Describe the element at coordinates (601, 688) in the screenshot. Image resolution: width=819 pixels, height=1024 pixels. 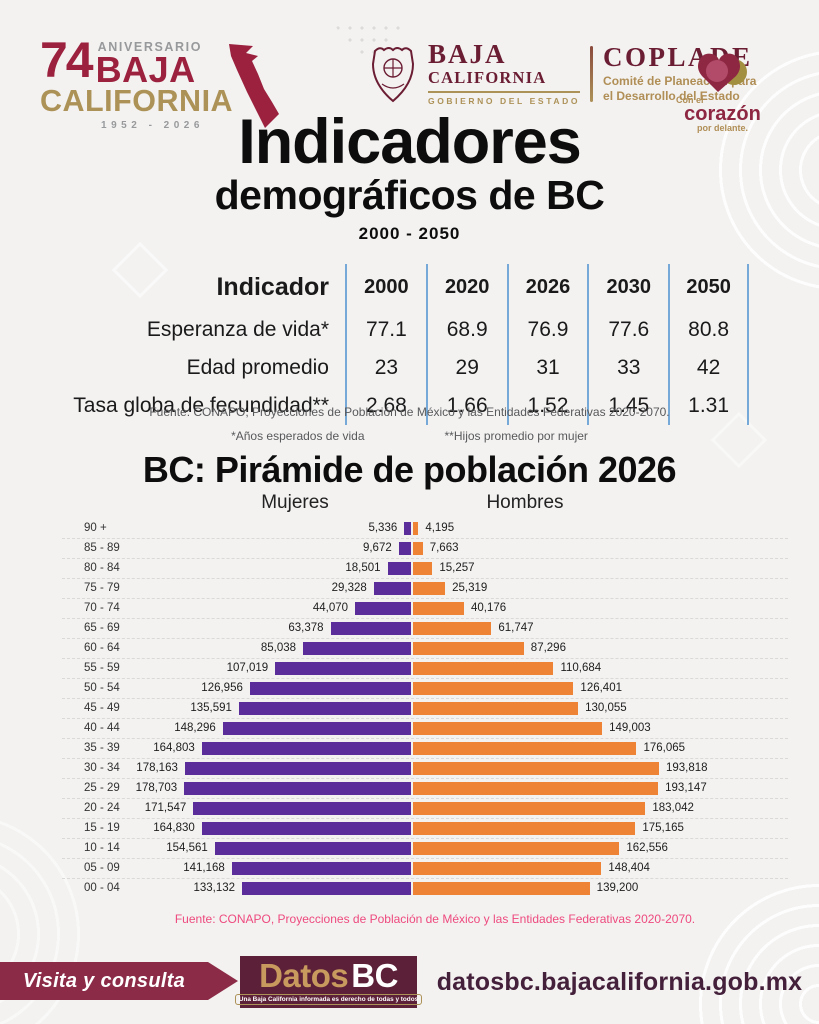
I see `hombres-value-label: 126,401` at that location.